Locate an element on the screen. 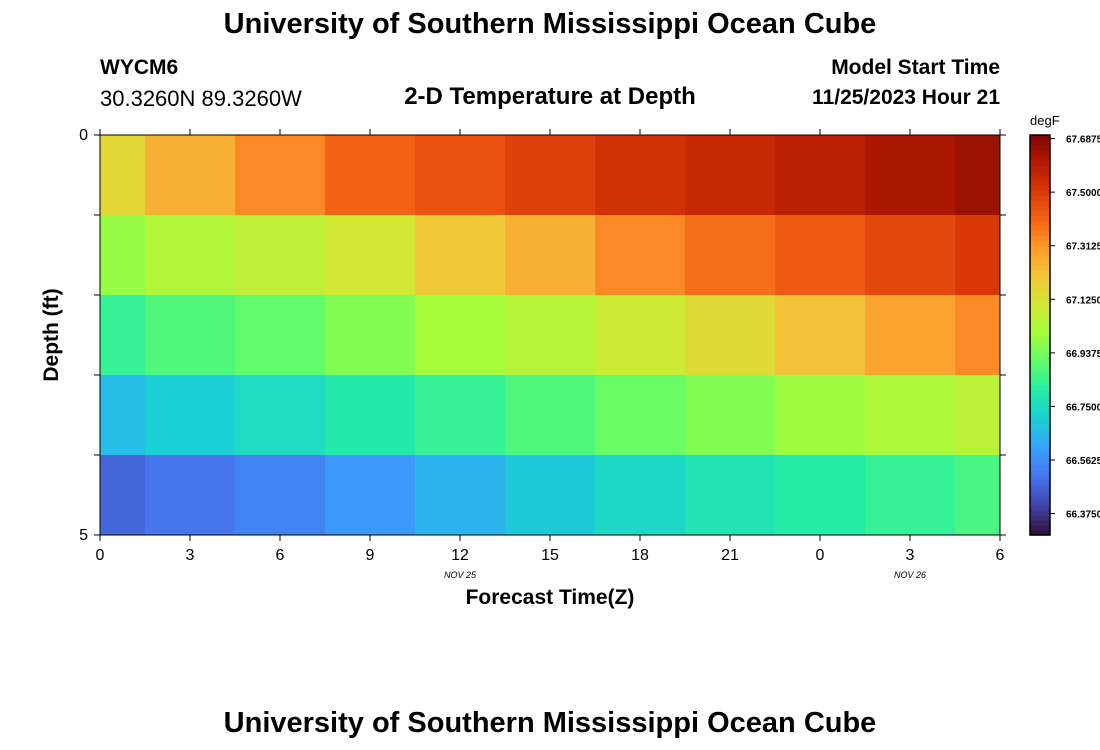 This screenshot has width=1100, height=750. x-tick-label: 6 is located at coordinates (280, 555).